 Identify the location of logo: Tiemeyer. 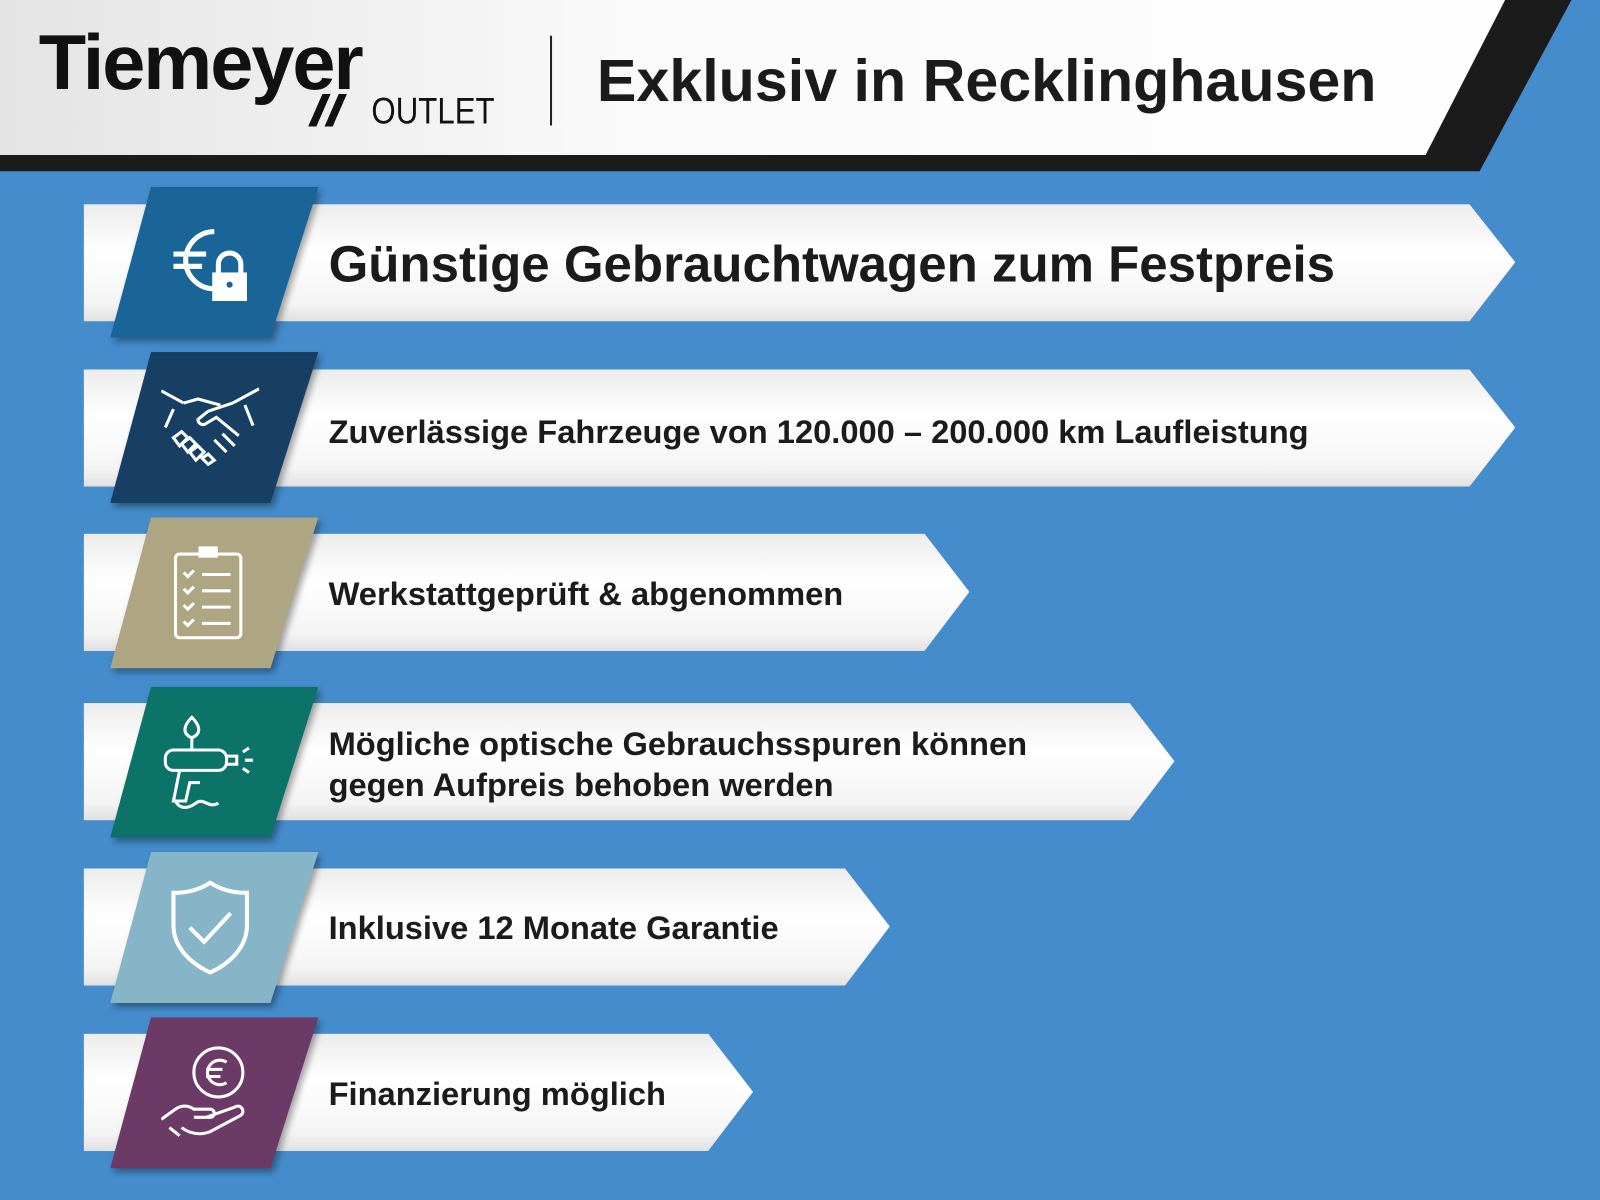
(201, 63).